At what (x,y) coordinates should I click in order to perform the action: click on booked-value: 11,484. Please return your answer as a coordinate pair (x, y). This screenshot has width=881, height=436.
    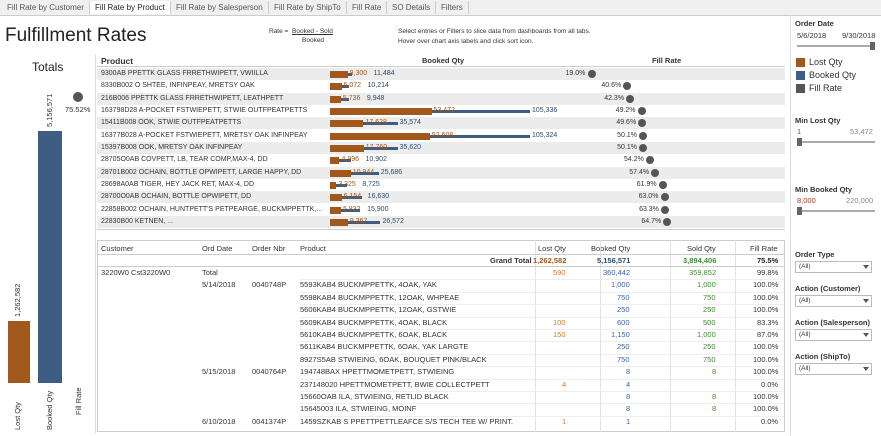
    Looking at the image, I should click on (384, 73).